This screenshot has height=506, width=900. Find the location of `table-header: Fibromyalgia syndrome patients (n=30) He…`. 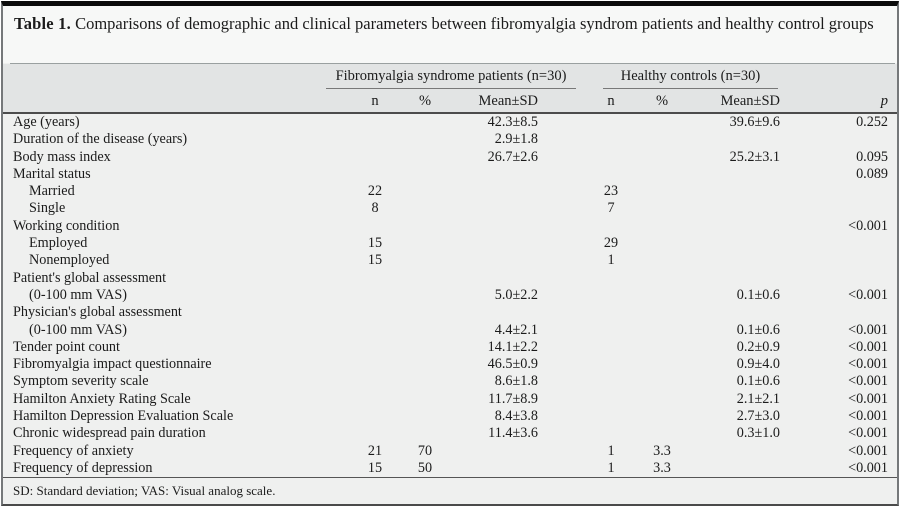

table-header: Fibromyalgia syndrome patients (n=30) He… is located at coordinates (450, 89).